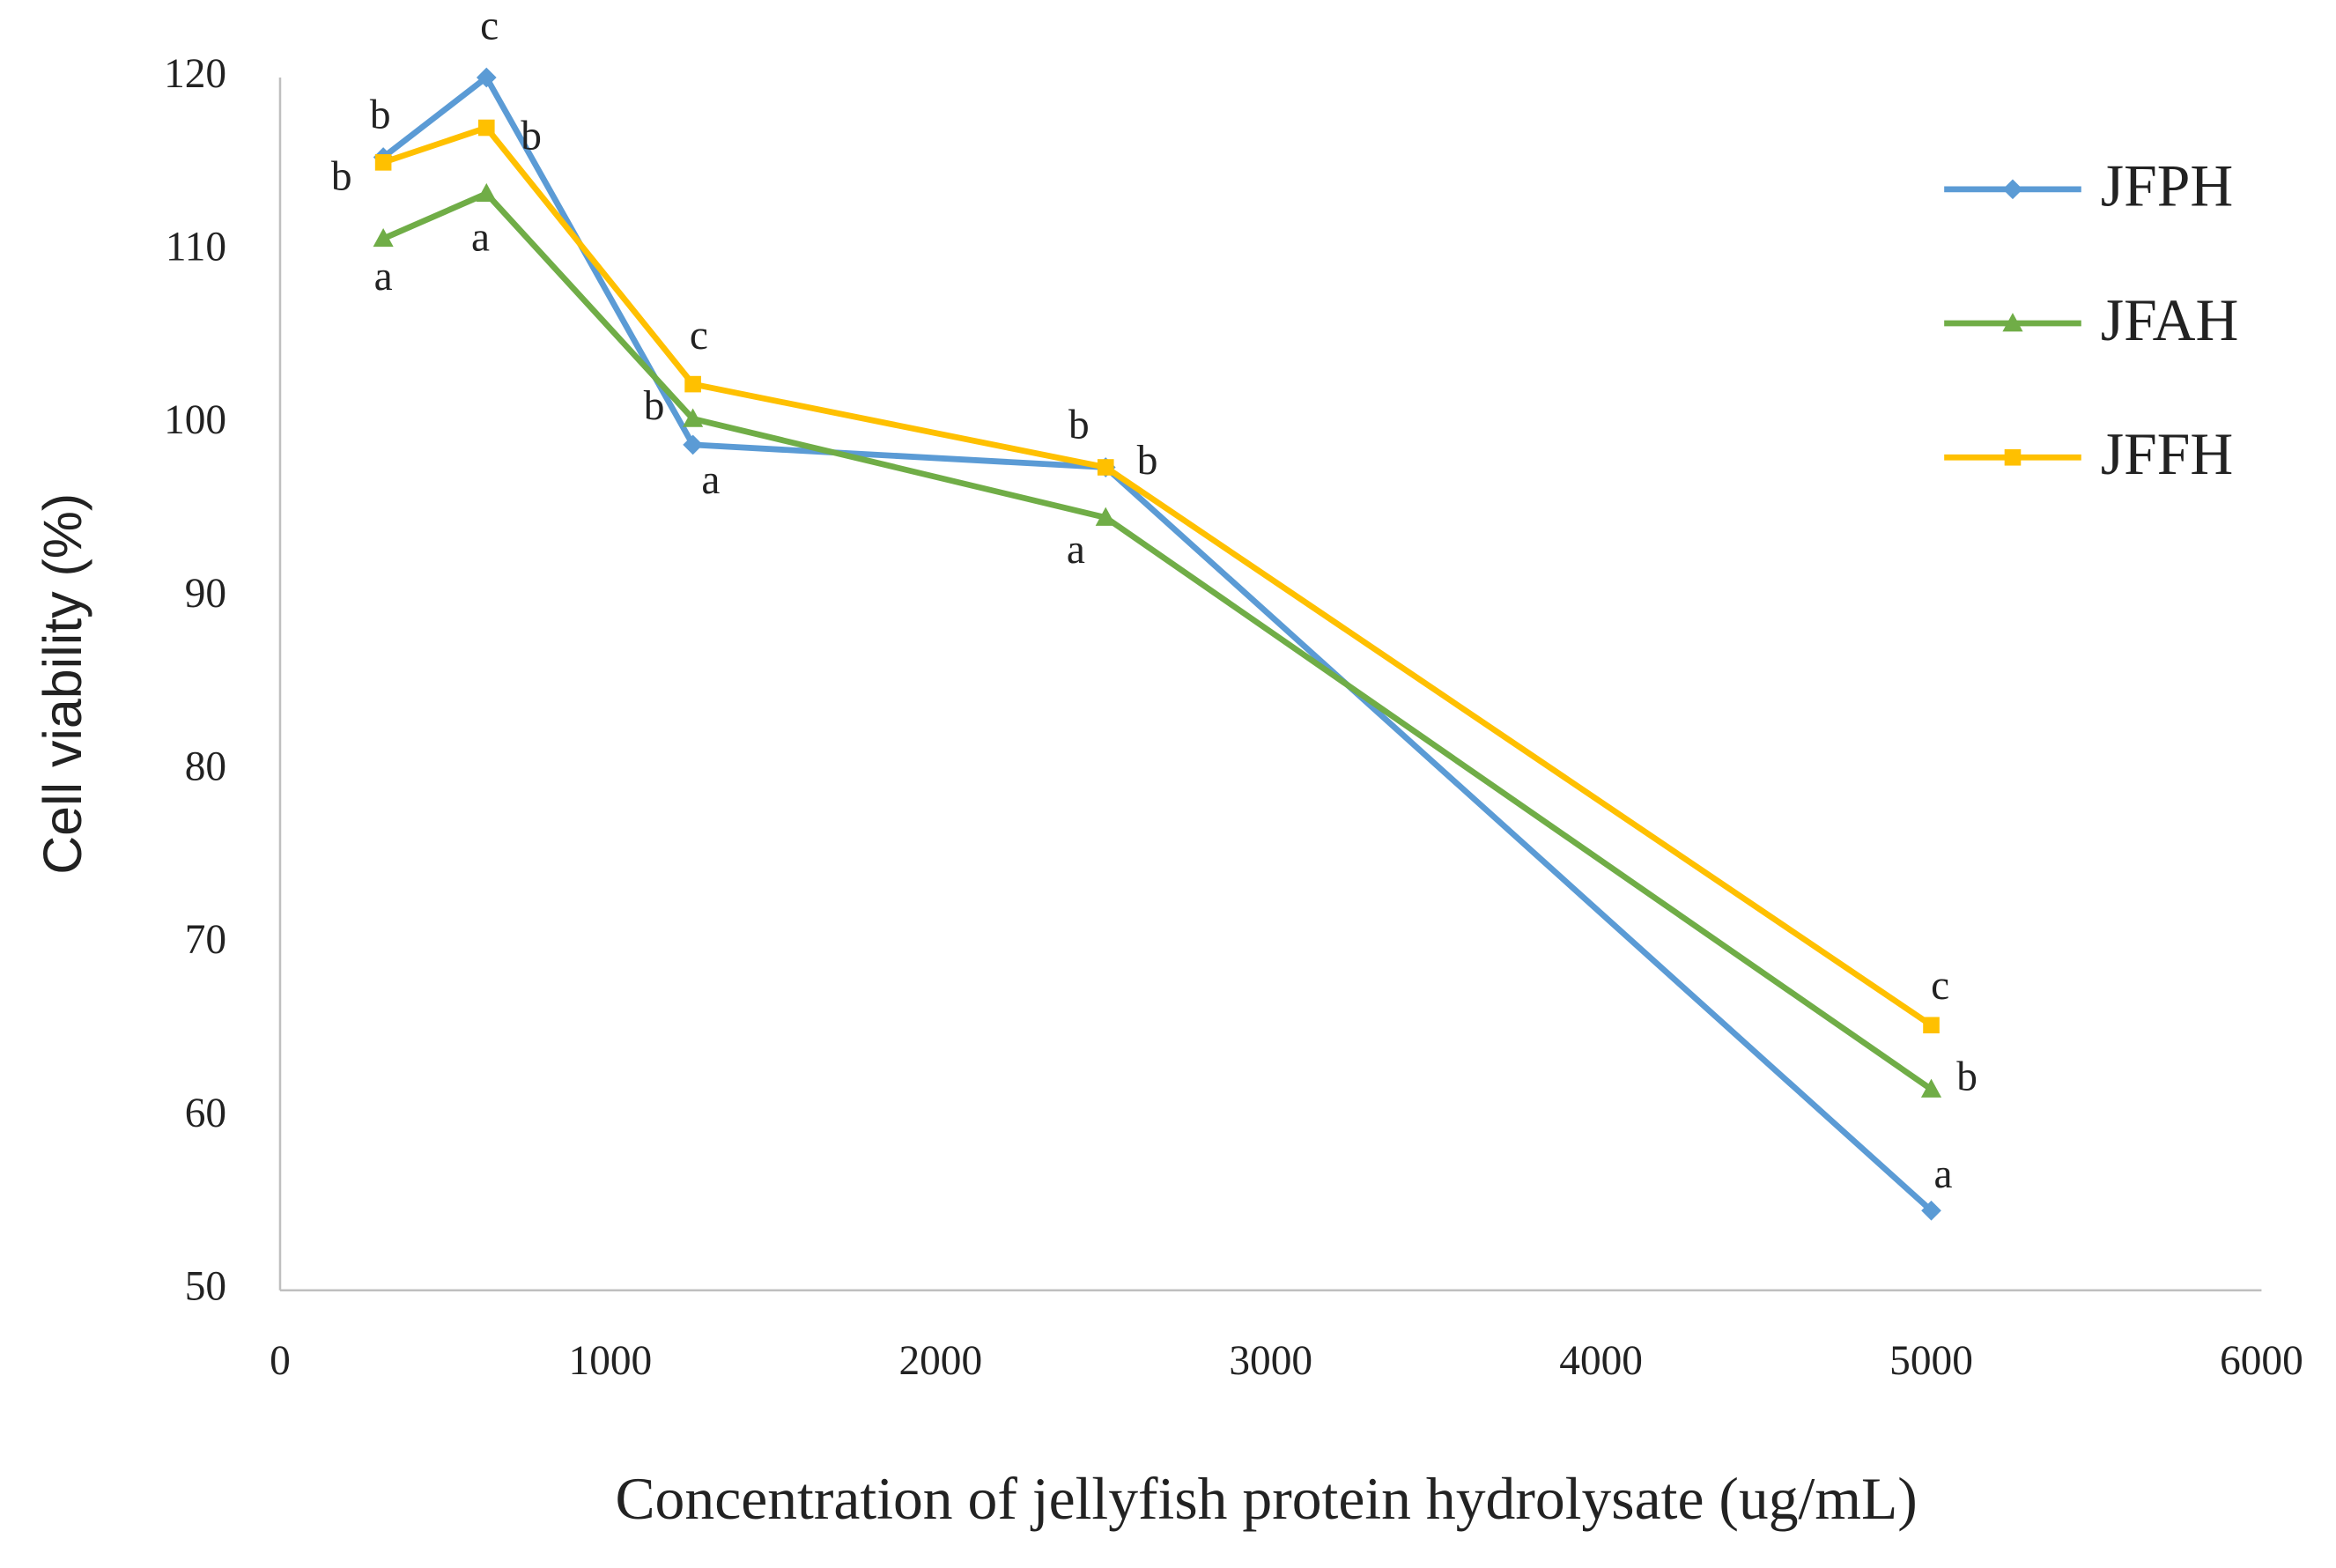 This screenshot has height=1568, width=2336. Describe the element at coordinates (195, 420) in the screenshot. I see `y-tick-label: 100` at that location.